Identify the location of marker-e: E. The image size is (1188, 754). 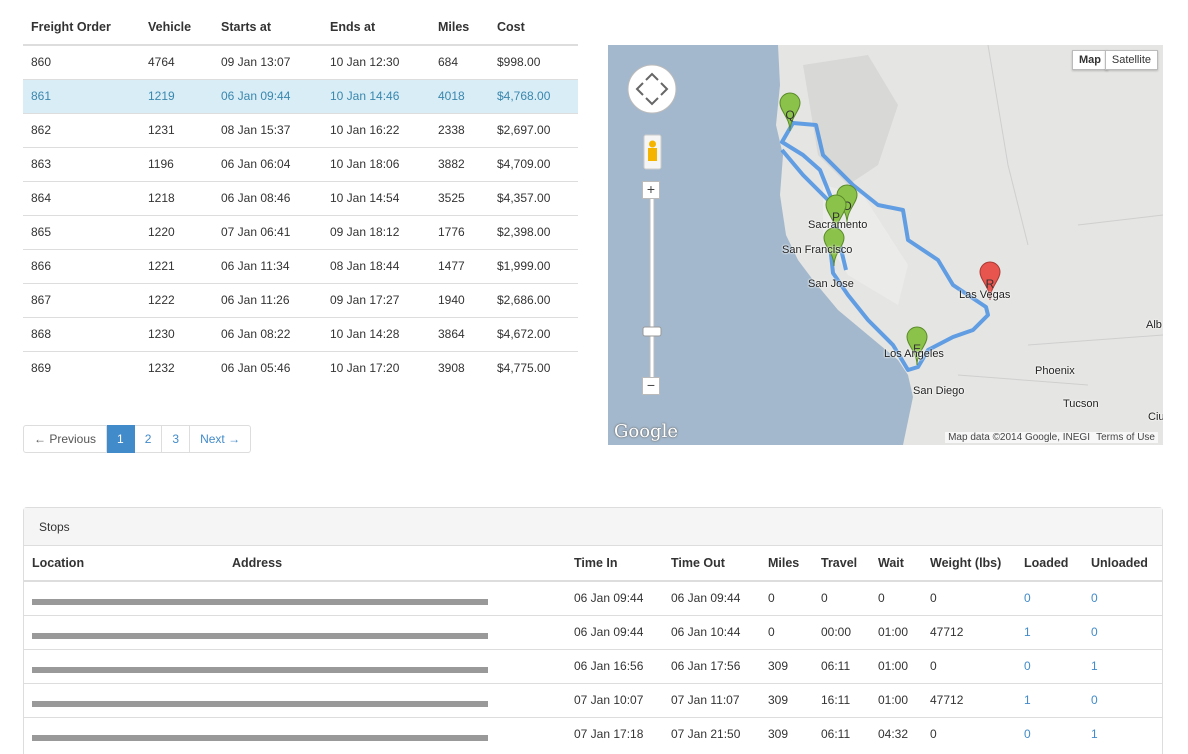
(917, 346).